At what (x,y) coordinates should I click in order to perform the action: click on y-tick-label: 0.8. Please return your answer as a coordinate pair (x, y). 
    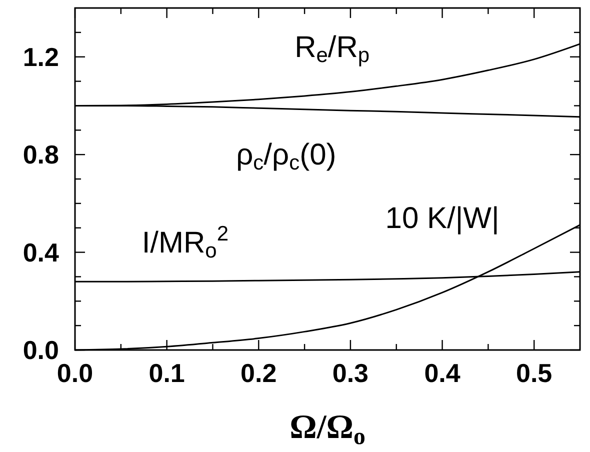
    Looking at the image, I should click on (40, 155).